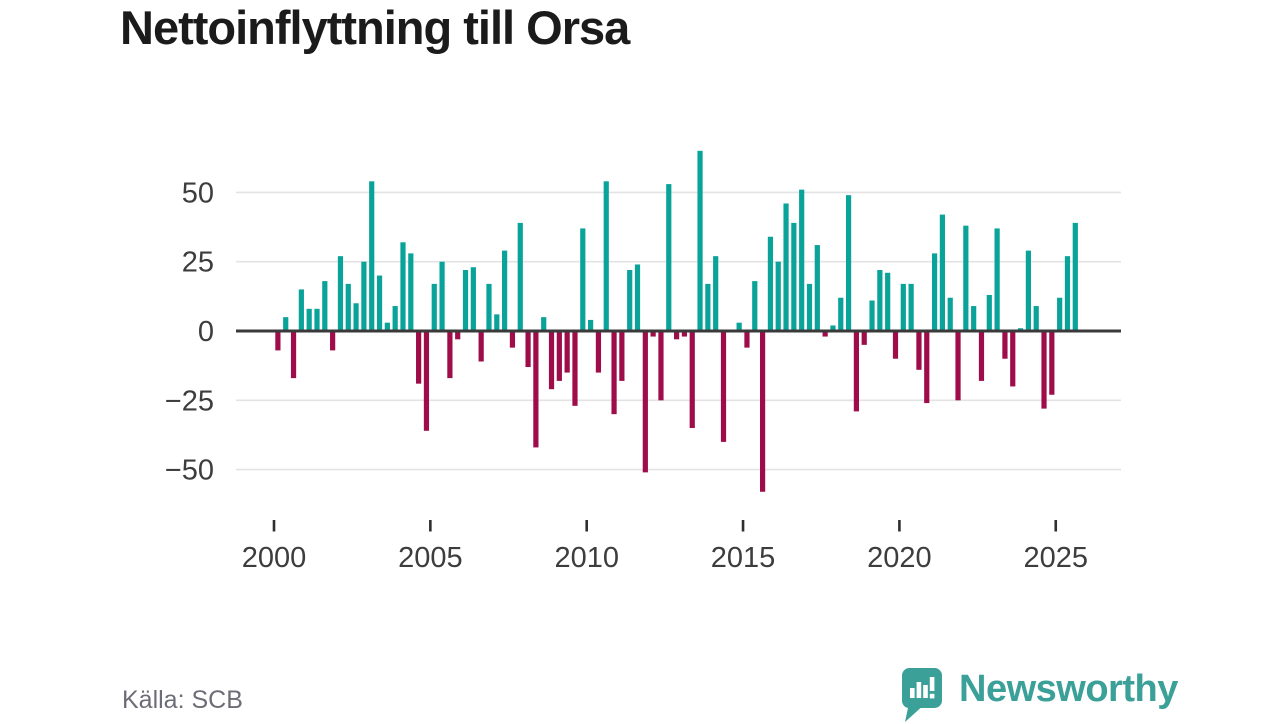 This screenshot has width=1280, height=724. What do you see at coordinates (974, 318) in the screenshot?
I see `bar-2022-q2` at bounding box center [974, 318].